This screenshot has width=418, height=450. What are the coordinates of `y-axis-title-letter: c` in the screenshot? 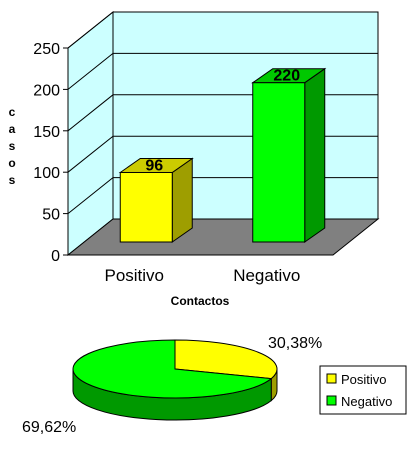 It's located at (12, 112).